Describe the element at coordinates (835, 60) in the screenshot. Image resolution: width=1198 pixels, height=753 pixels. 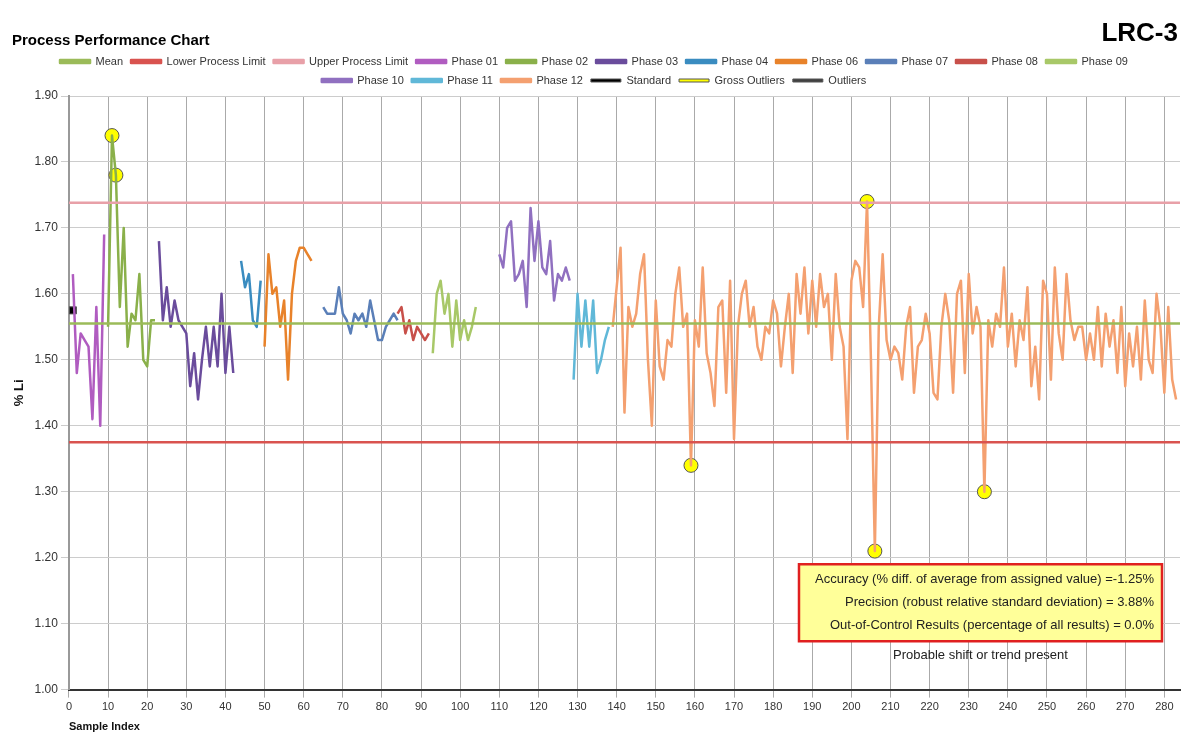
I see `legend-label: Phase 06` at that location.